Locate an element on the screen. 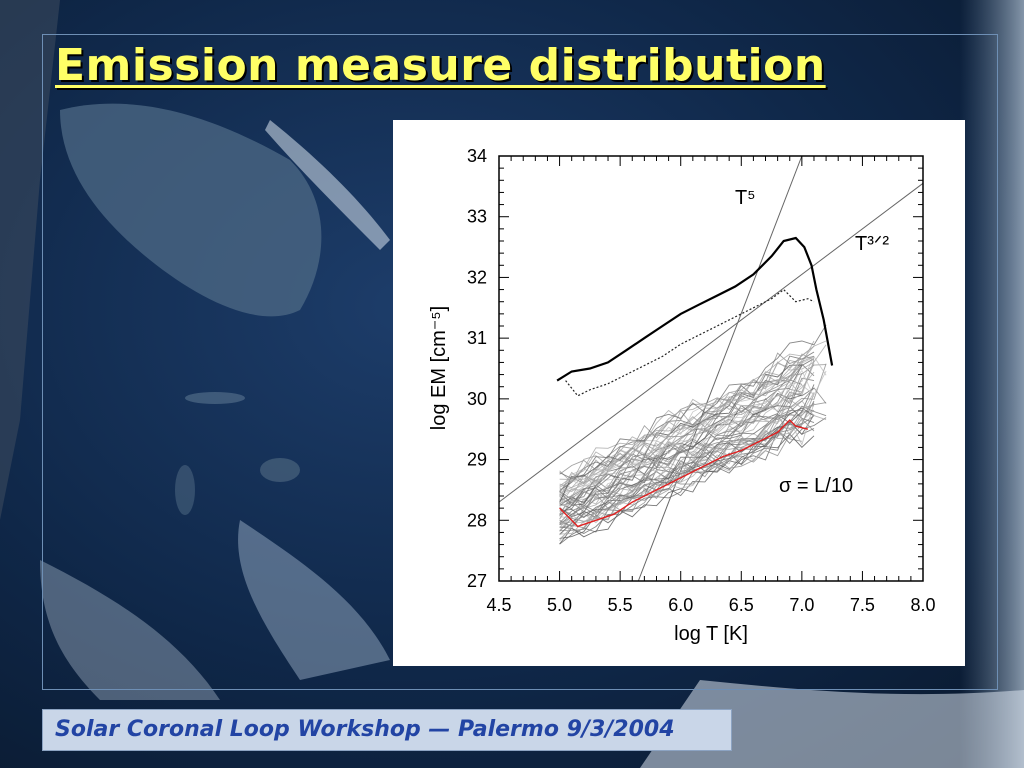  series-line-red is located at coordinates (684, 473).